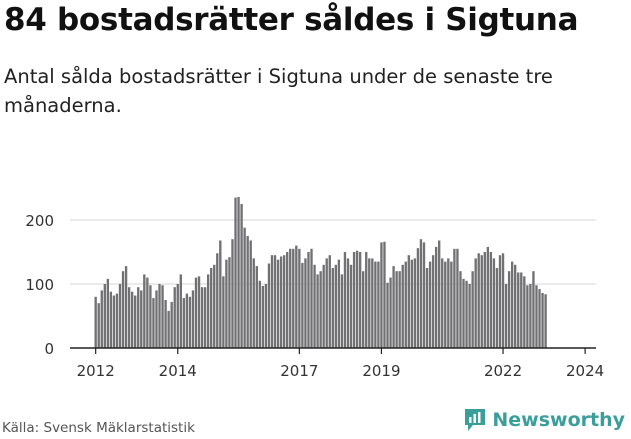  What do you see at coordinates (475, 420) in the screenshot?
I see `newsworthy-chart-icon` at bounding box center [475, 420].